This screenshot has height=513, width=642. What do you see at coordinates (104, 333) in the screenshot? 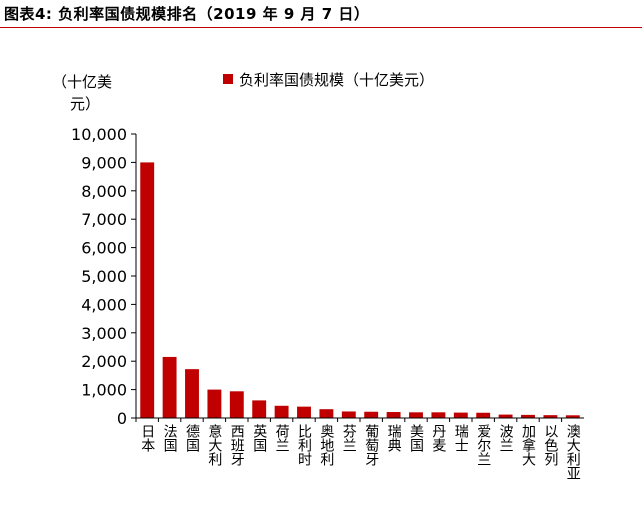
I see `y-tick-label: 3,000` at bounding box center [104, 333].